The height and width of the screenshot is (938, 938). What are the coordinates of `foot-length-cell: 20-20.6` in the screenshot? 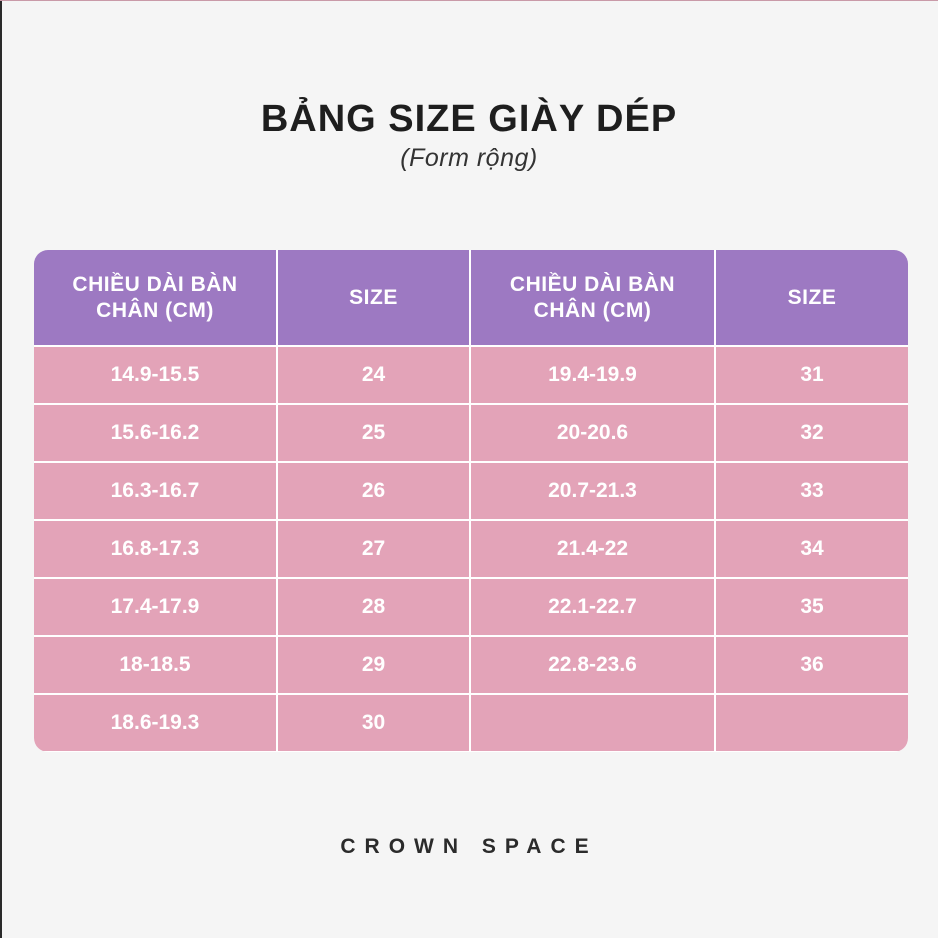 It's located at (592, 433).